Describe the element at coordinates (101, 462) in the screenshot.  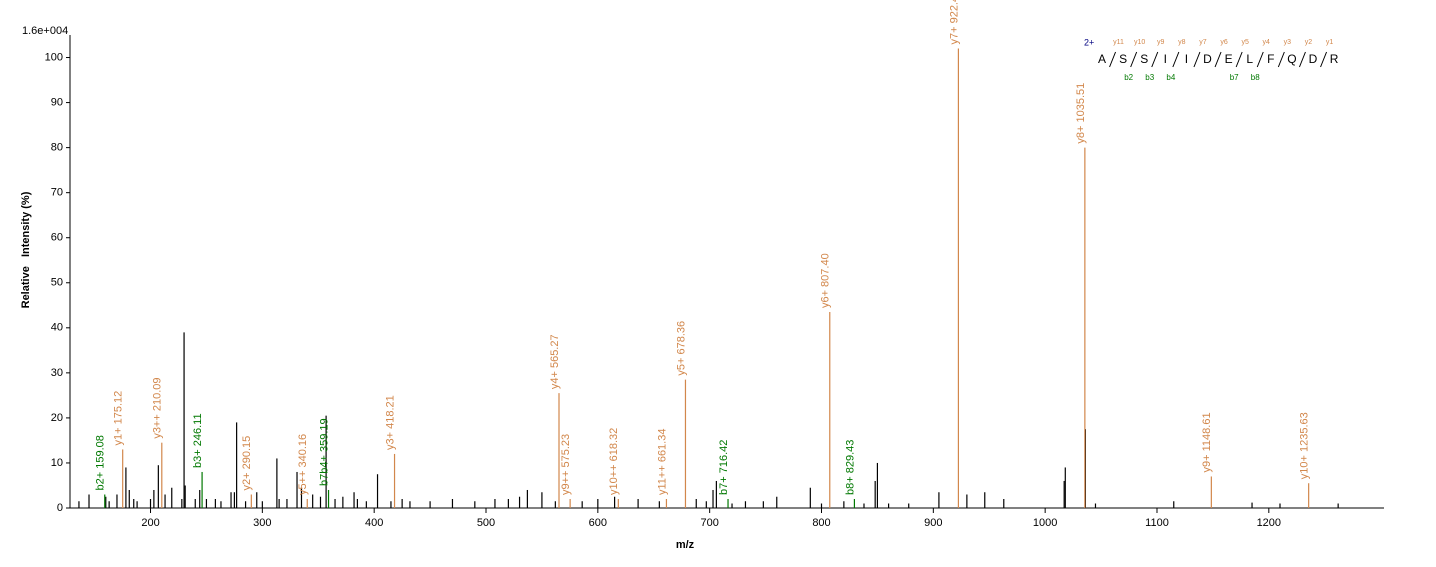
I see `peak-label: b2+ 159.08` at that location.